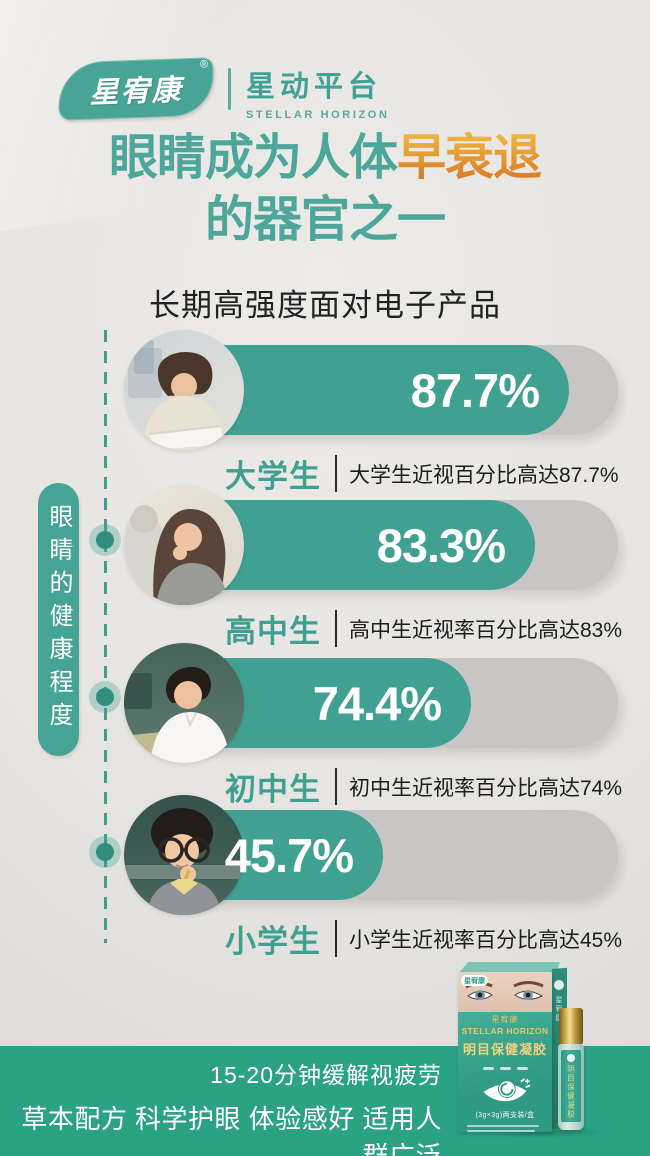 The image size is (650, 1156). Describe the element at coordinates (204, 64) in the screenshot. I see `registered-trademark-icon: ®` at that location.